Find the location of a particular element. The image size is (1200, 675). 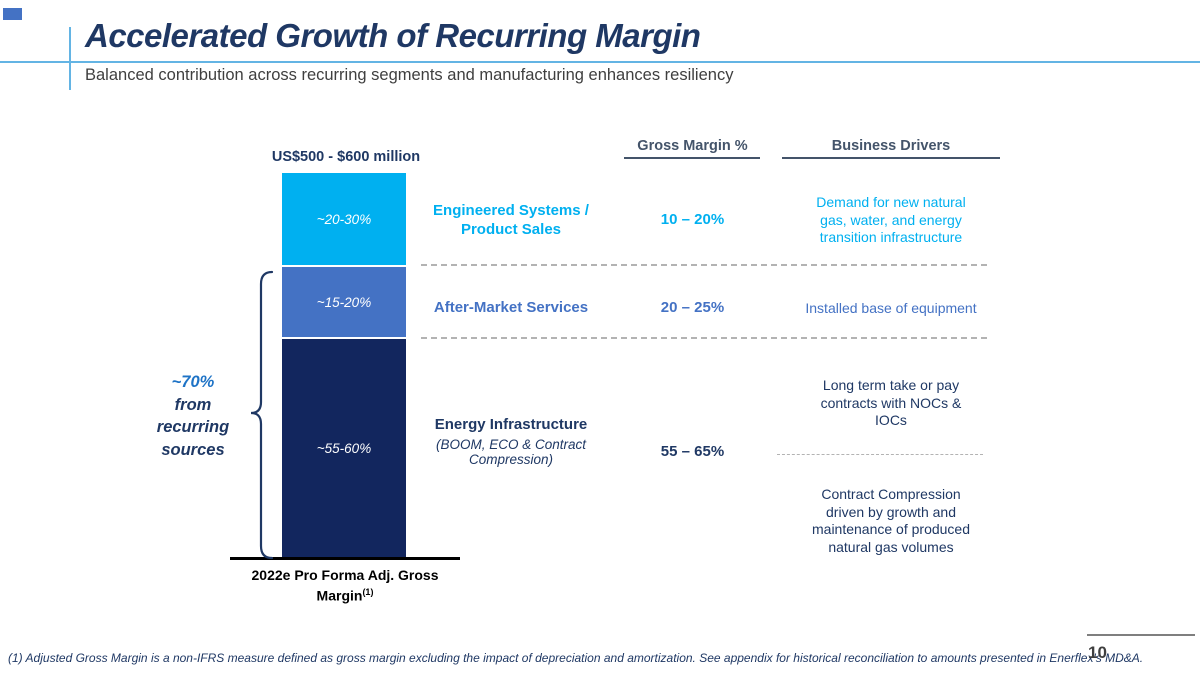

business-driver-after-market-services: Installed base of equipment is located at coordinates (891, 308).